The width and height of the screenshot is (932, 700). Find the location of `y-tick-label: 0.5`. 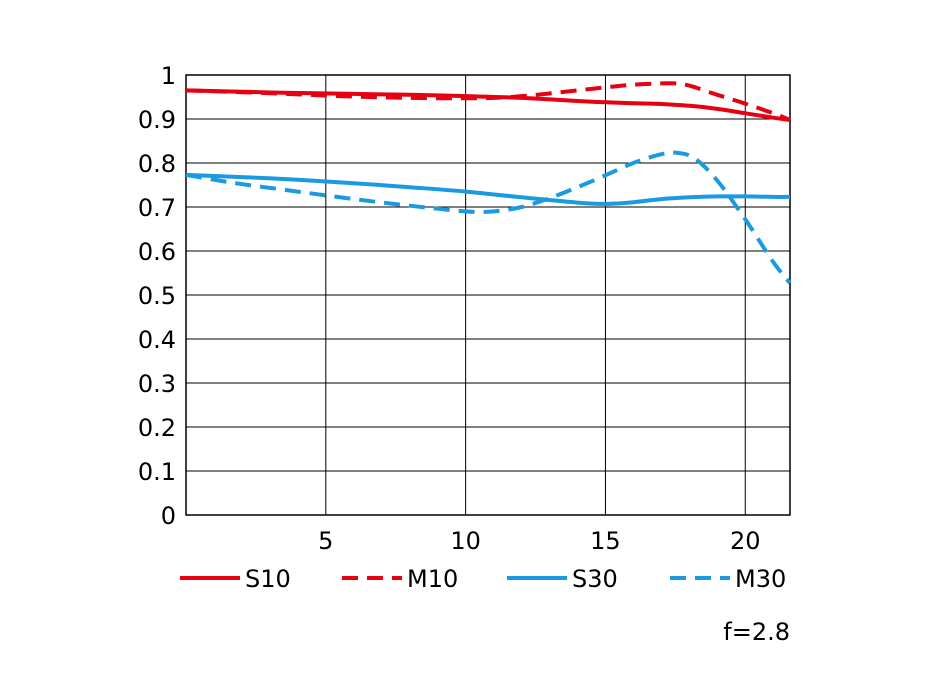

y-tick-label: 0.5 is located at coordinates (157, 296).